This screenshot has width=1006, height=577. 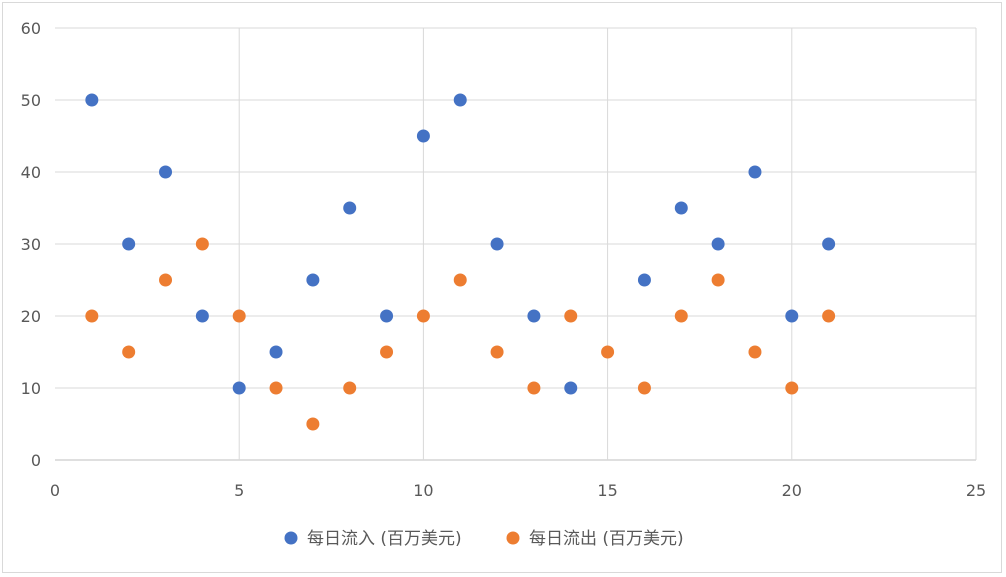 What do you see at coordinates (384, 539) in the screenshot?
I see `legend-label: 每日流入 (百万美元)` at bounding box center [384, 539].